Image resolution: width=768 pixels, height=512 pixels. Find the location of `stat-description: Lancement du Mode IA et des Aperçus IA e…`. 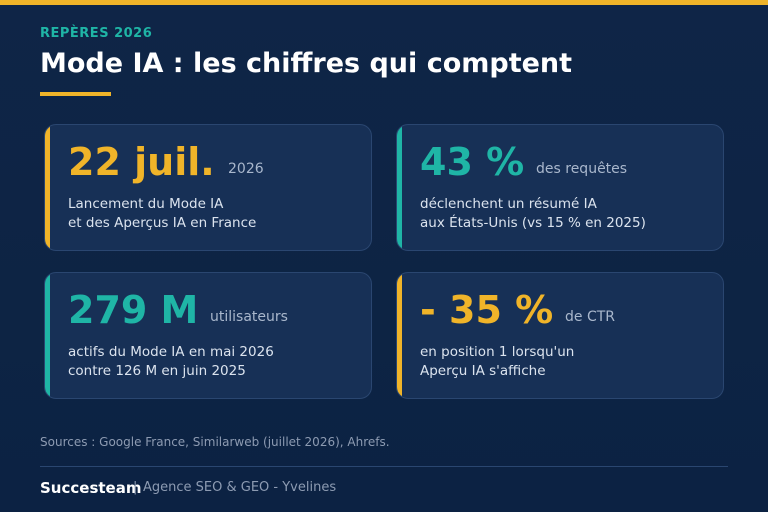

stat-description: Lancement du Mode IA et des Aperçus IA e… is located at coordinates (162, 214).